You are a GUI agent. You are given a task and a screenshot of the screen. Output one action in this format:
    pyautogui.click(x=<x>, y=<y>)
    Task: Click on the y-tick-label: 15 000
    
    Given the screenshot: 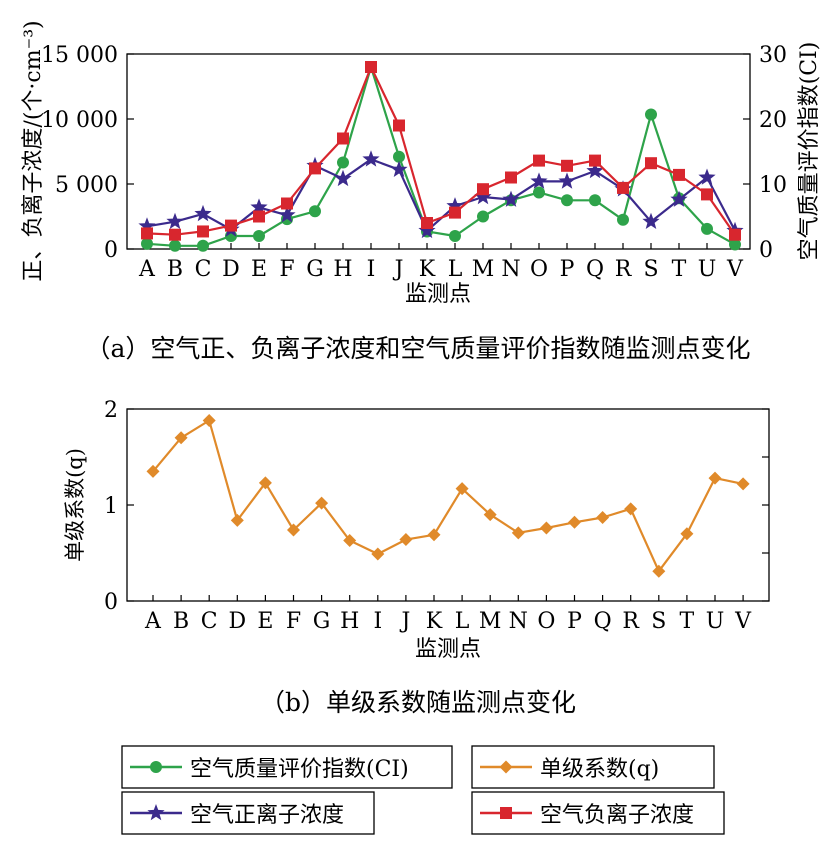 What is the action you would take?
    pyautogui.click(x=79, y=55)
    